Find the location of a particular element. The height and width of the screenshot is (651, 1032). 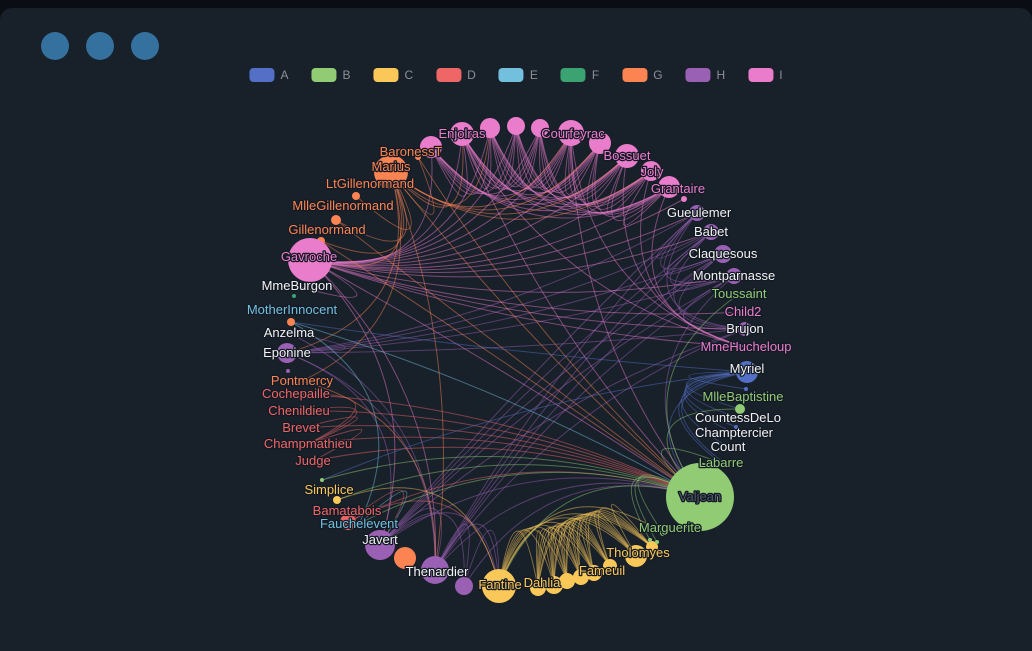

edge-dahlia-fameuil is located at coordinates (566, 557).